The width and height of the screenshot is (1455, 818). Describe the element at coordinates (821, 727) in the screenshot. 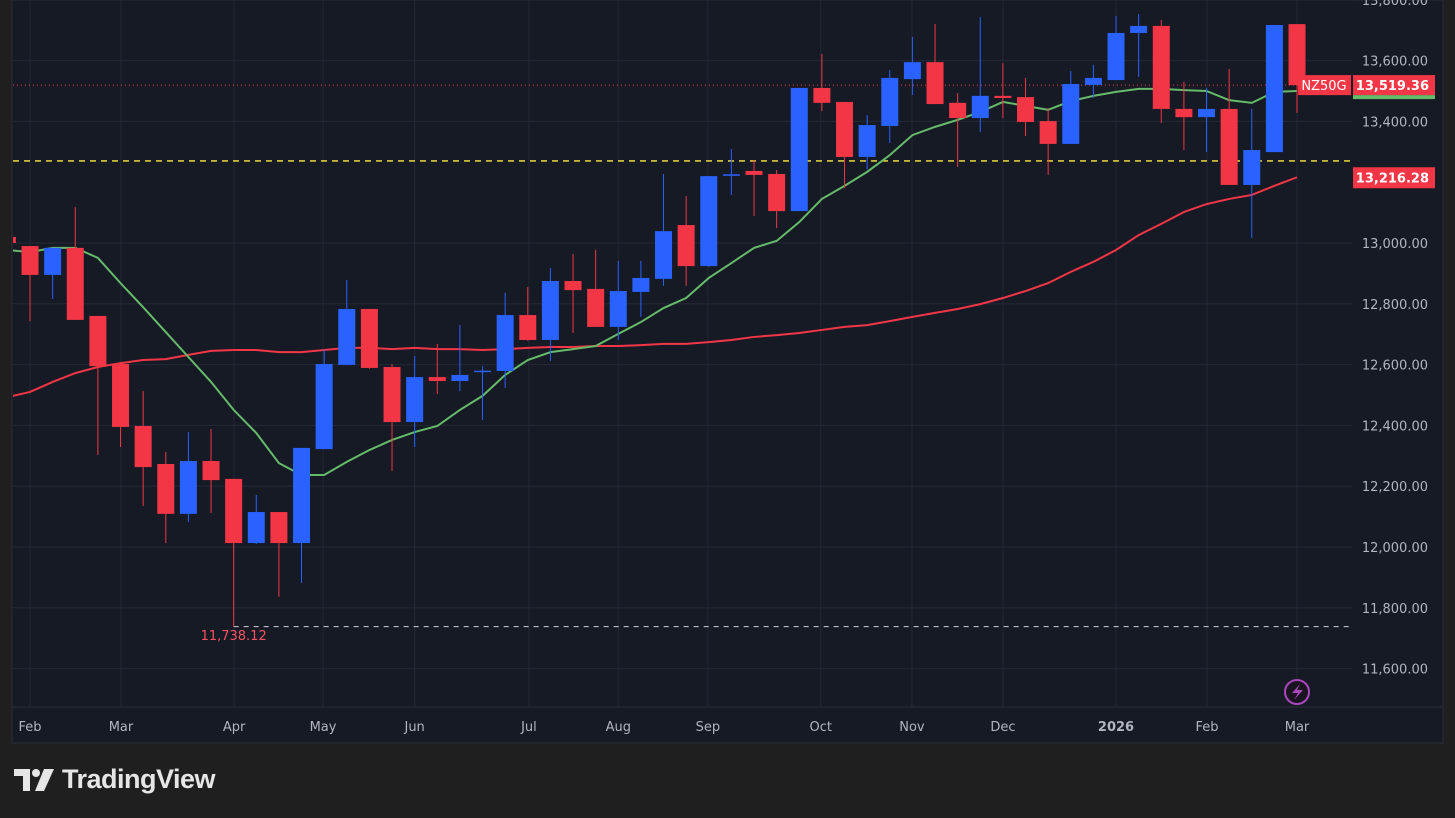

I see `time-tick-label: Oct` at that location.